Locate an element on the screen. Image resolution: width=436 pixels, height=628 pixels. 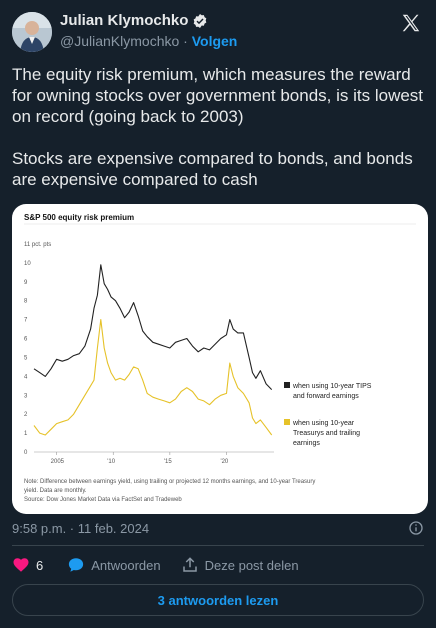
legend-swatch-treasury is located at coordinates (287, 422).